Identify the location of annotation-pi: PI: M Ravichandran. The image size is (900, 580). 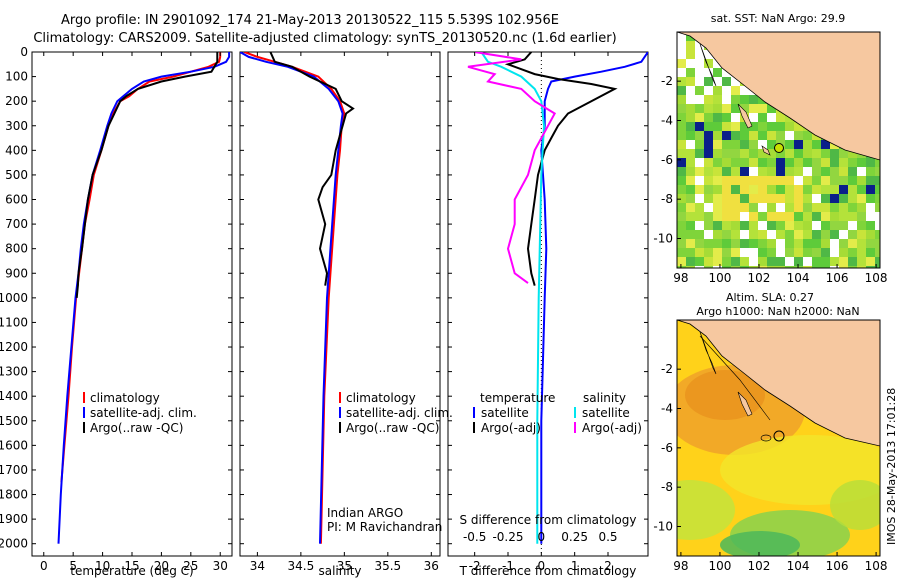
(384, 527).